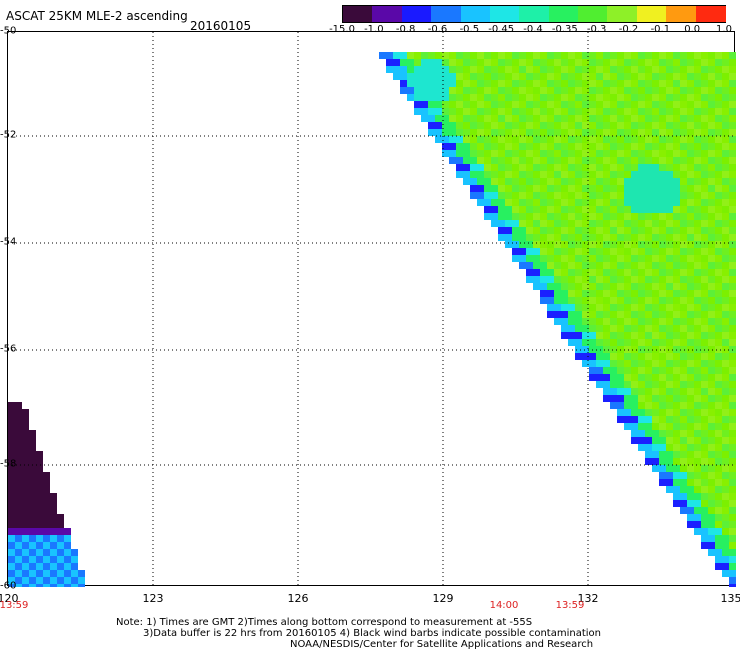 This screenshot has height=650, width=740. Describe the element at coordinates (8, 349) in the screenshot. I see `lat-label-56: -56` at that location.